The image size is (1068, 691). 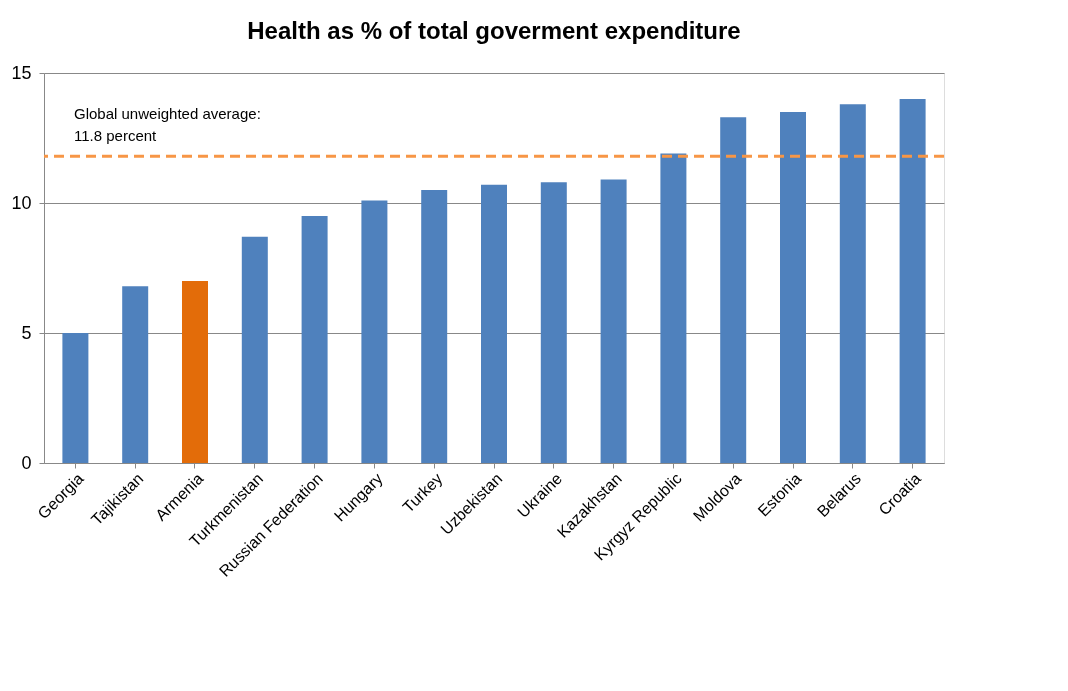 I want to click on y-tick-label: 5, so click(x=26, y=332).